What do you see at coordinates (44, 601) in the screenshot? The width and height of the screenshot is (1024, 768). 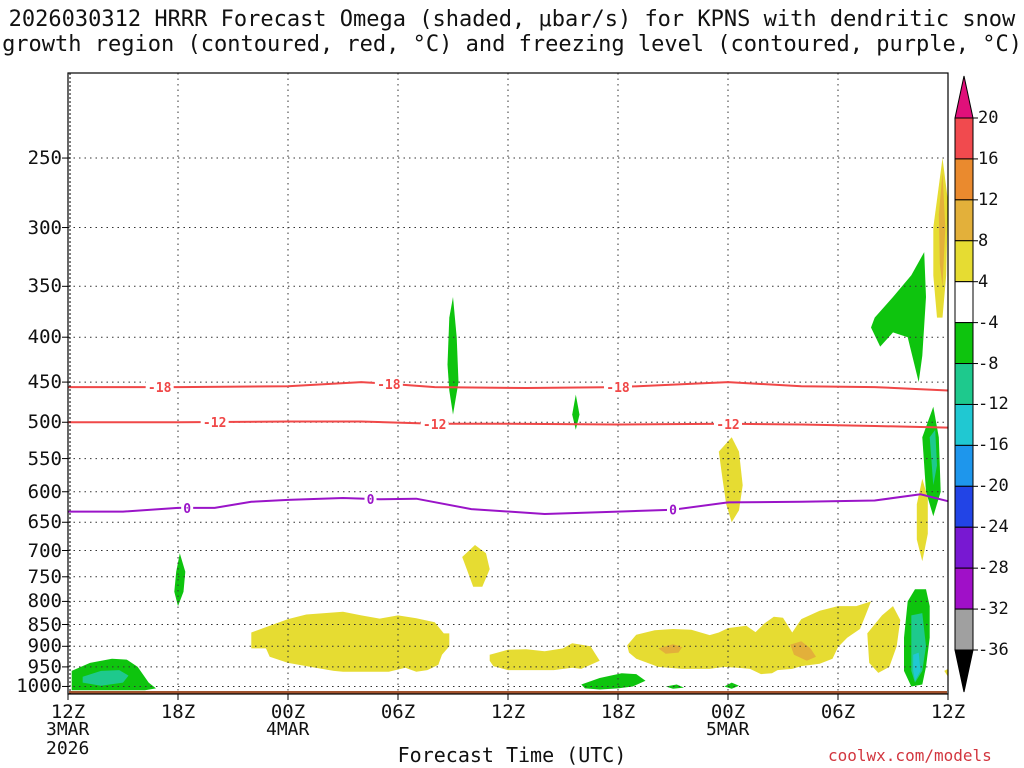 I see `y-tick-label-800: 800` at bounding box center [44, 601].